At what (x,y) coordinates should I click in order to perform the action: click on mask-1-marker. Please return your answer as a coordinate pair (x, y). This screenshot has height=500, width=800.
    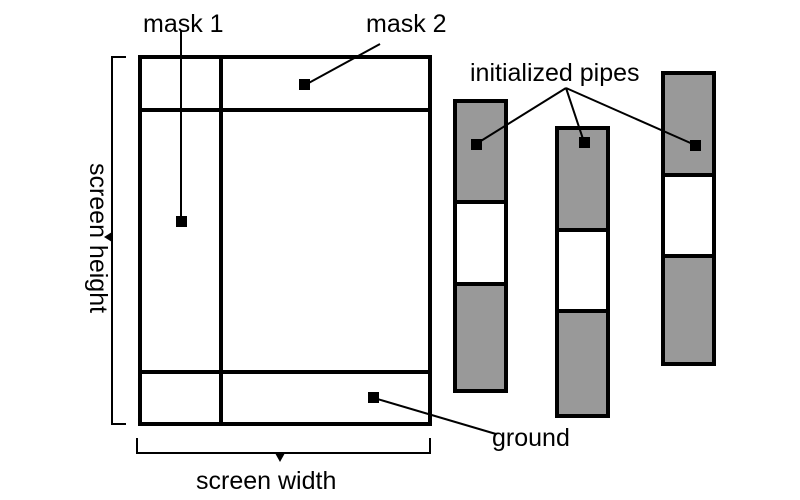
    Looking at the image, I should click on (181, 221).